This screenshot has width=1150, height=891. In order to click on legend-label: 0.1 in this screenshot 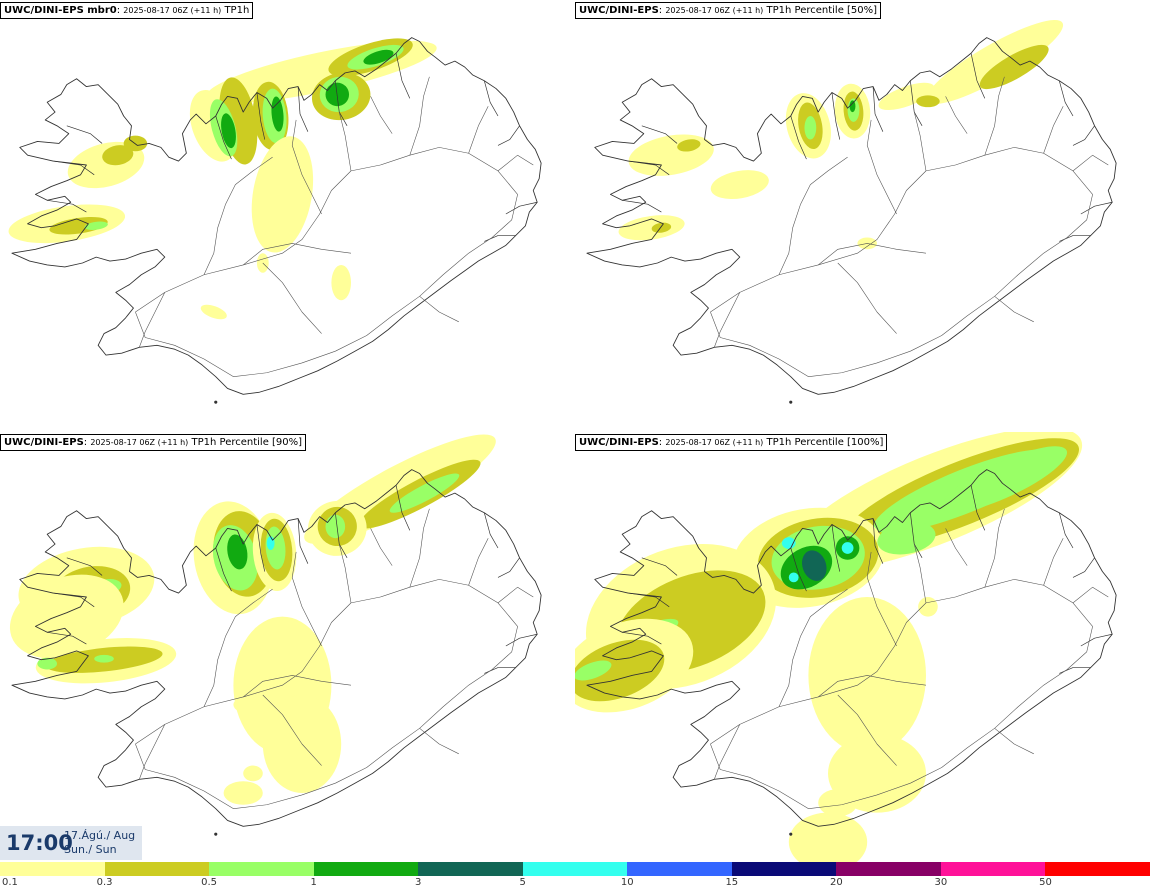, I will do `click(10, 882)`.